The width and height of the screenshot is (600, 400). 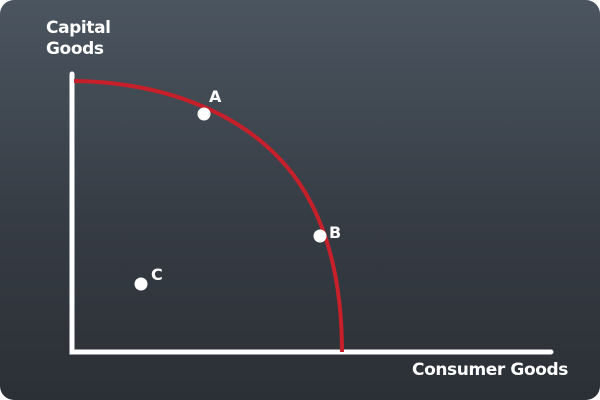 What do you see at coordinates (78, 28) in the screenshot?
I see `y-axis-label-line1: Capital` at bounding box center [78, 28].